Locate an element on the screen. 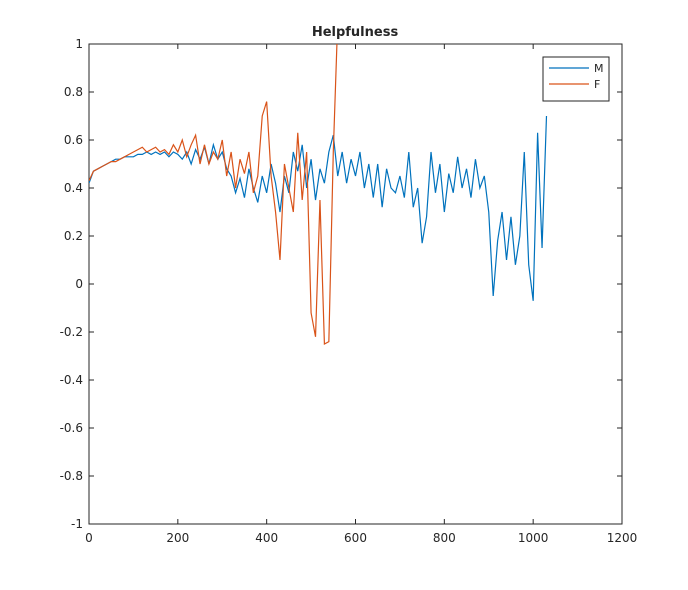 The image size is (688, 590). y-tick-label: 0.6 is located at coordinates (73, 140).